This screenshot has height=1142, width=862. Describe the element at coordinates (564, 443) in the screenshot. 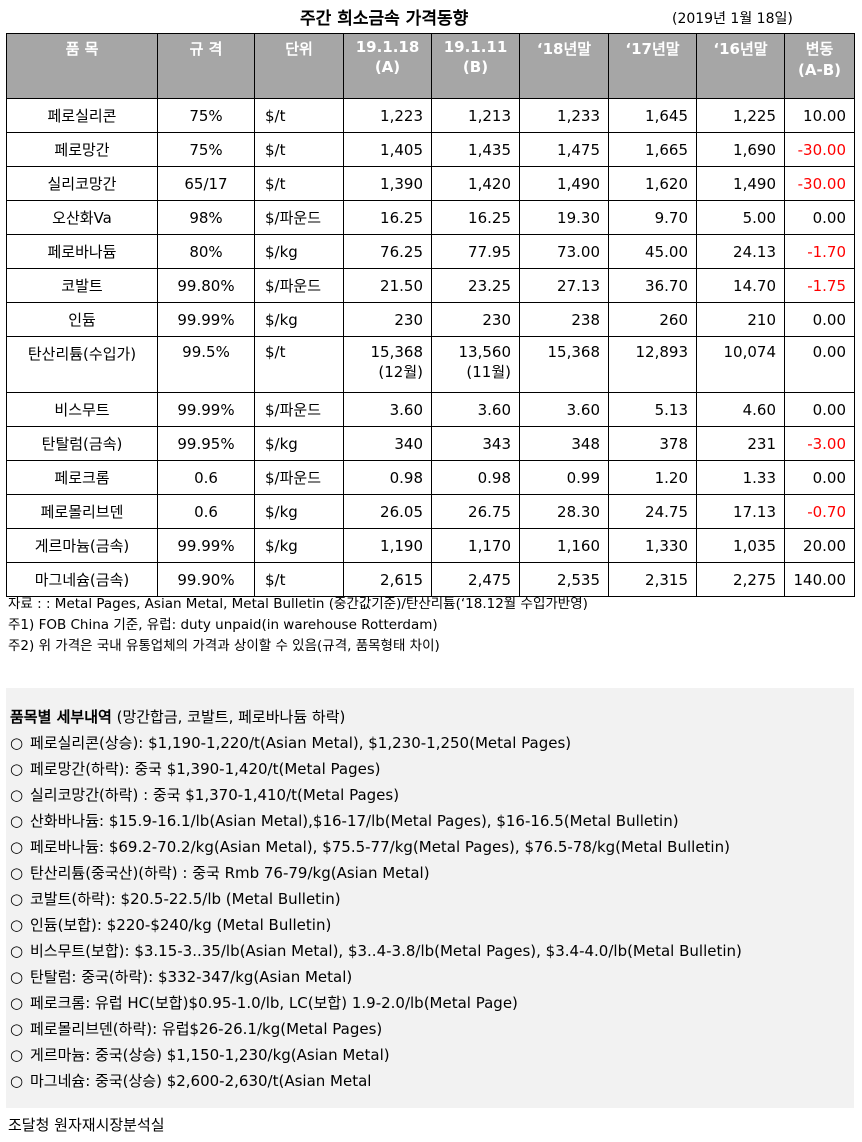

I see `price-2018-cell: 348` at that location.